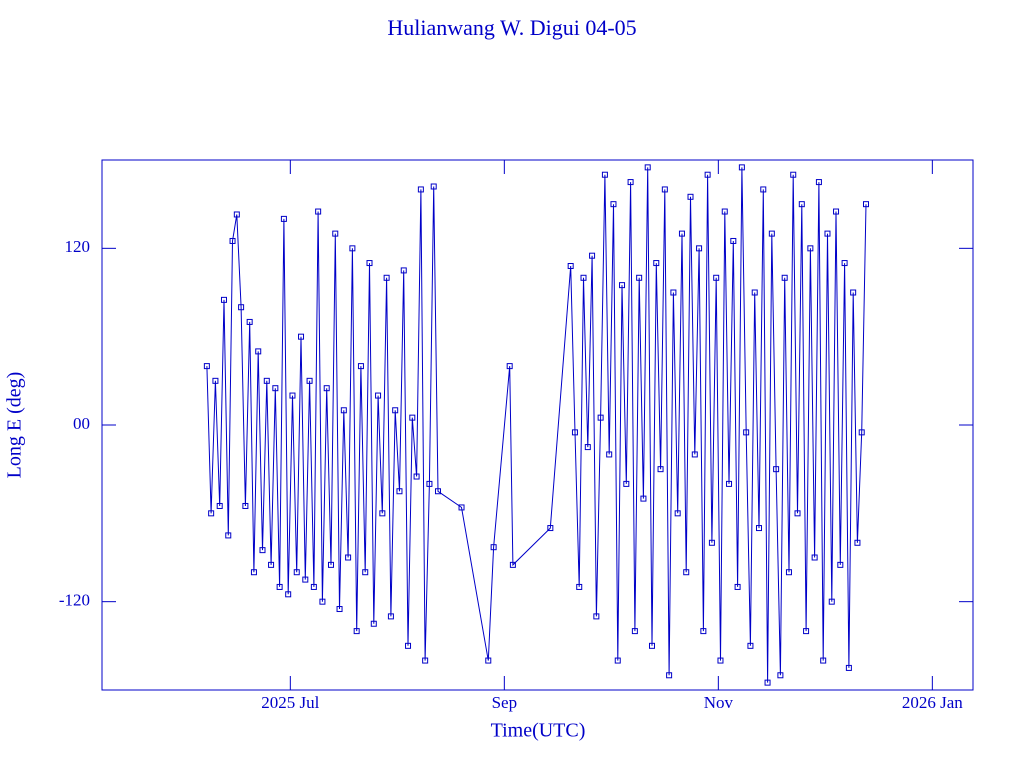 Image resolution: width=1024 pixels, height=768 pixels. Describe the element at coordinates (74, 600) in the screenshot. I see `y-tick-label: -120` at that location.